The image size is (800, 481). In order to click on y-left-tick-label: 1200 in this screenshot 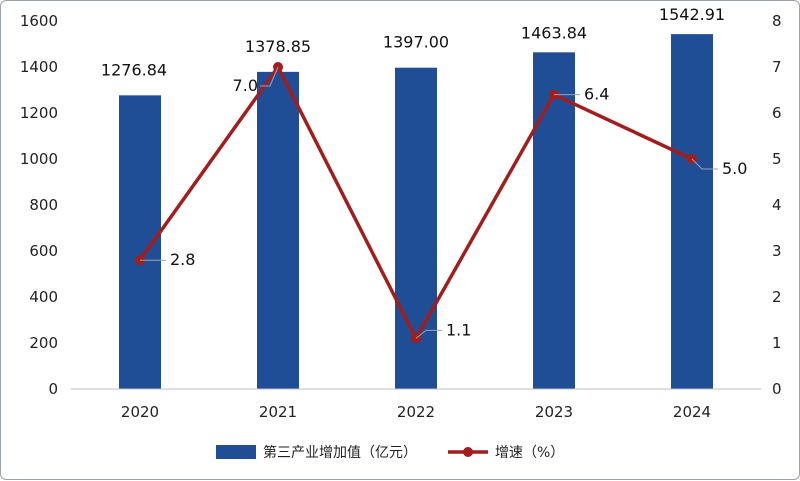, I will do `click(39, 113)`.